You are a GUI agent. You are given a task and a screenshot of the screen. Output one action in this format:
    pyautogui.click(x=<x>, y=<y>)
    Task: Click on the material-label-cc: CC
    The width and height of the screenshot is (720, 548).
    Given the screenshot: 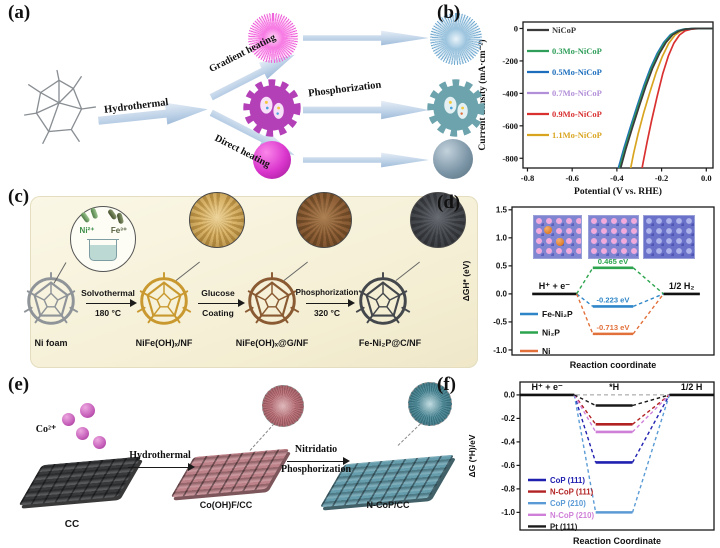 What is the action you would take?
    pyautogui.click(x=72, y=524)
    